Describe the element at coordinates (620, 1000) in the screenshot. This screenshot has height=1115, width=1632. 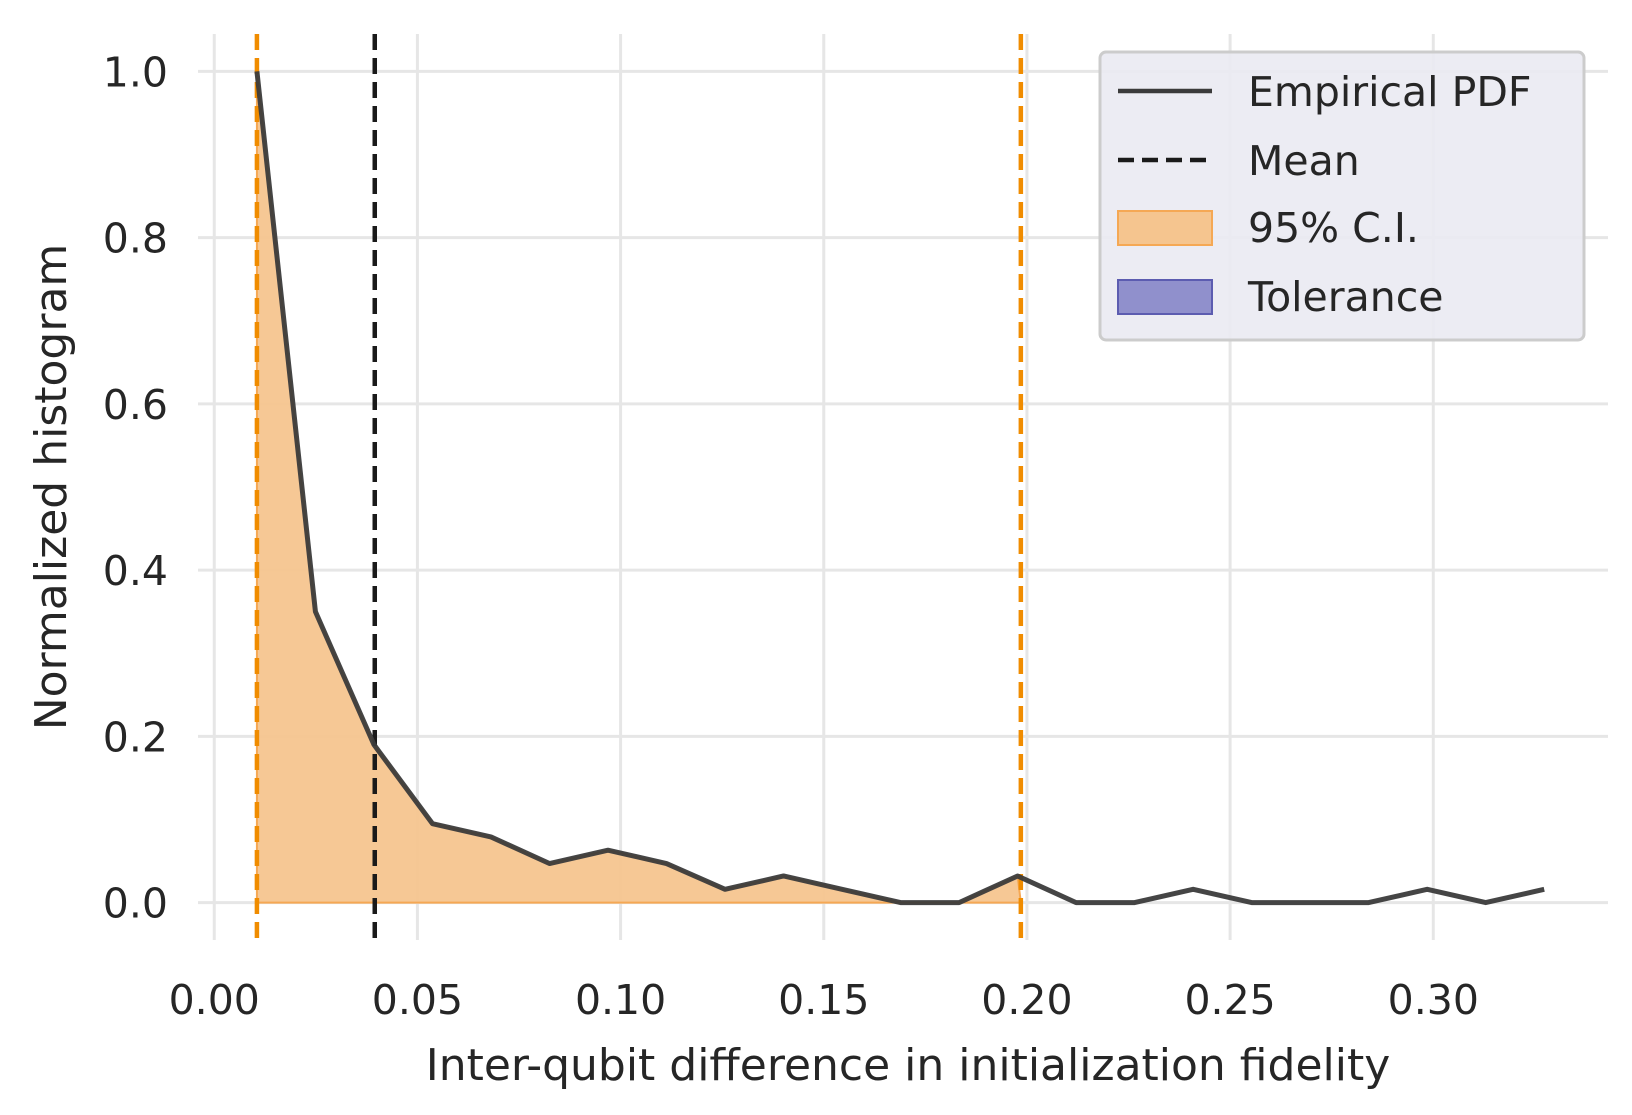
I see `x-tick-label: 0.10` at that location.